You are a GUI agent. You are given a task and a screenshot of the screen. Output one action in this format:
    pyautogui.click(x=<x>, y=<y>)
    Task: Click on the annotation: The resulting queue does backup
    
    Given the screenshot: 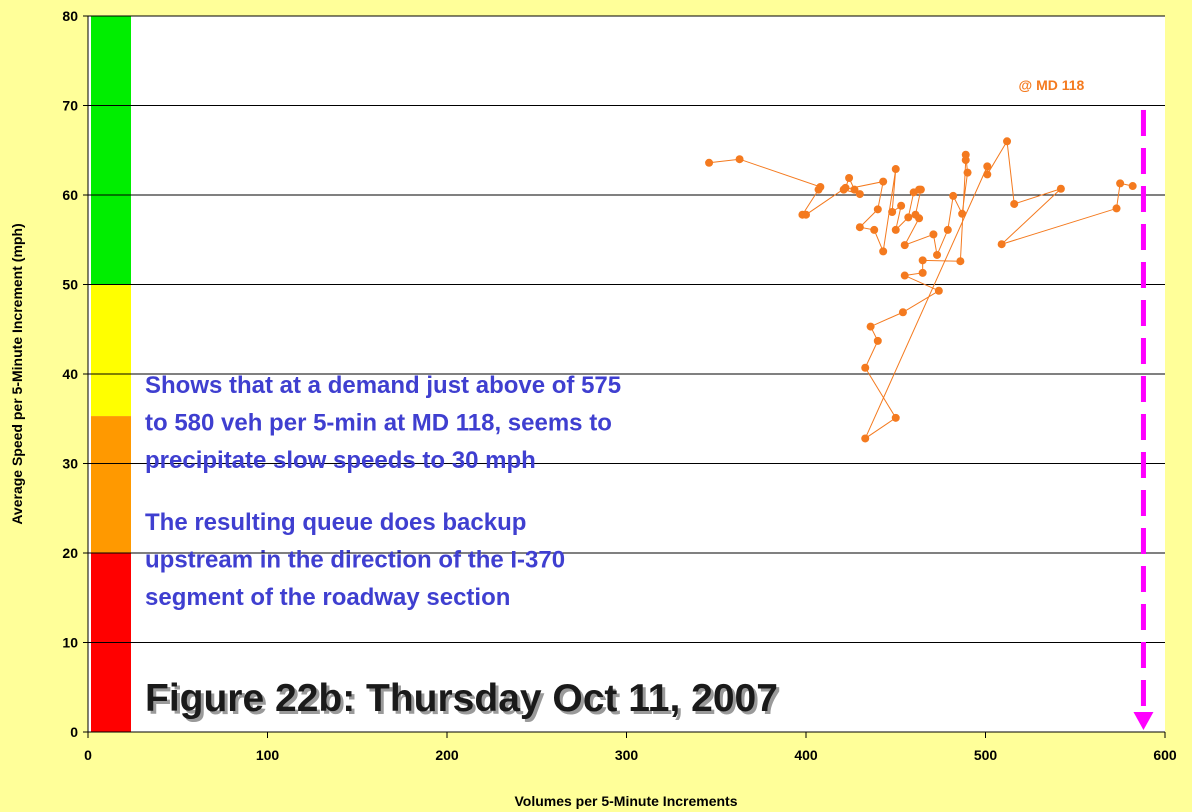 What is the action you would take?
    pyautogui.click(x=335, y=522)
    